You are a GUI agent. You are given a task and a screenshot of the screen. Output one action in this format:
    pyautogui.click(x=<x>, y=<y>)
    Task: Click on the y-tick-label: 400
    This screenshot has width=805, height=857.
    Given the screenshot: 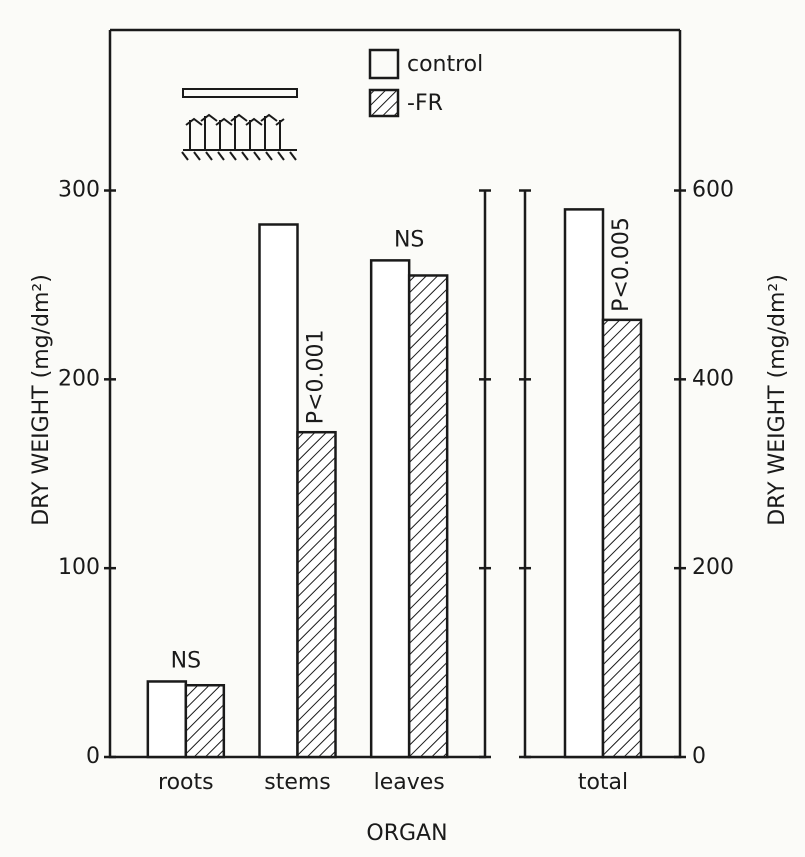 What is the action you would take?
    pyautogui.click(x=713, y=378)
    